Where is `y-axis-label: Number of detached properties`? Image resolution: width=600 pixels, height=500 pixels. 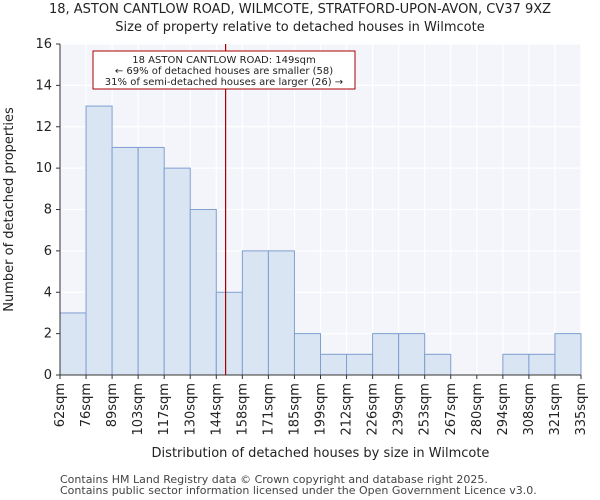 y-axis-label: Number of detached properties is located at coordinates (9, 209).